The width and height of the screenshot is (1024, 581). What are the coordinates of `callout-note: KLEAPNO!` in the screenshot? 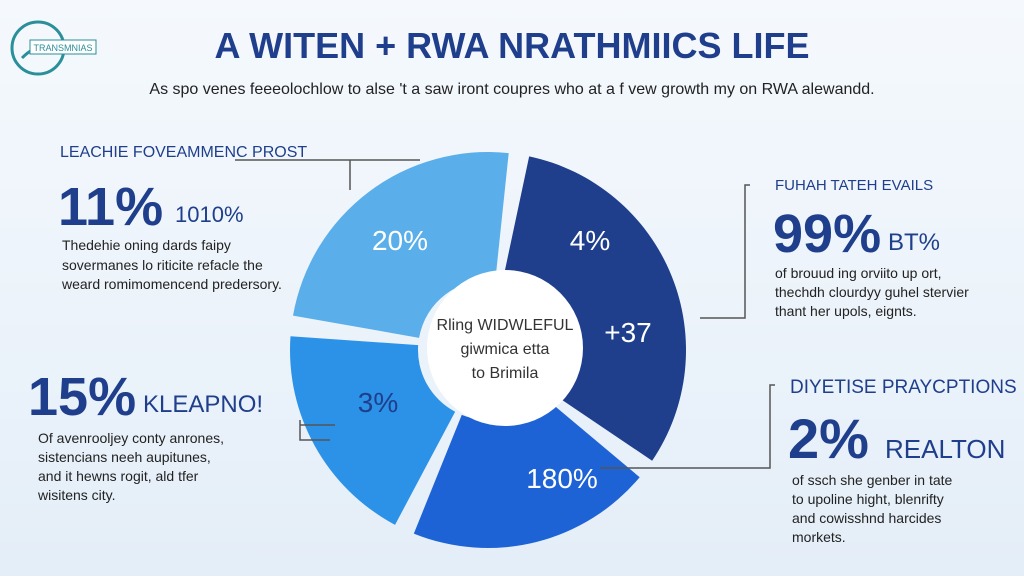 It's located at (203, 404).